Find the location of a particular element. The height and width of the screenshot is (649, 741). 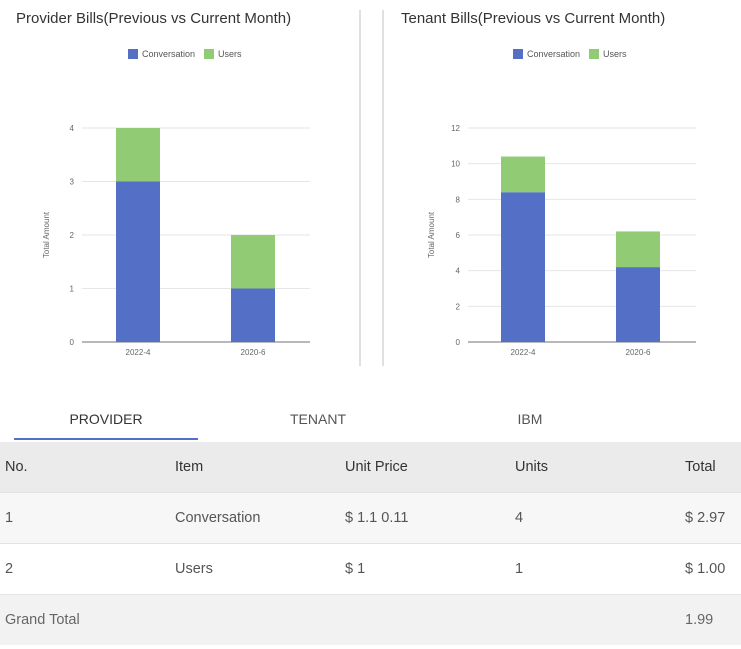

y-tick-label: 8 is located at coordinates (458, 199).